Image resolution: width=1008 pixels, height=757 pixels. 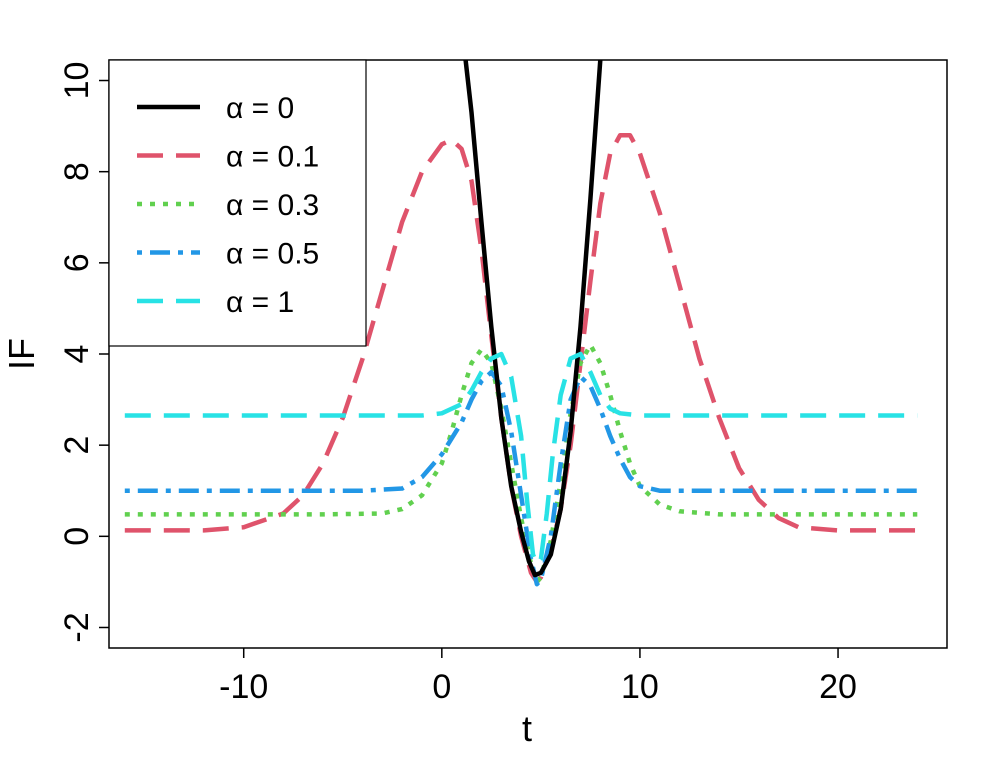 I want to click on x-tick-label: -10, so click(x=243, y=687).